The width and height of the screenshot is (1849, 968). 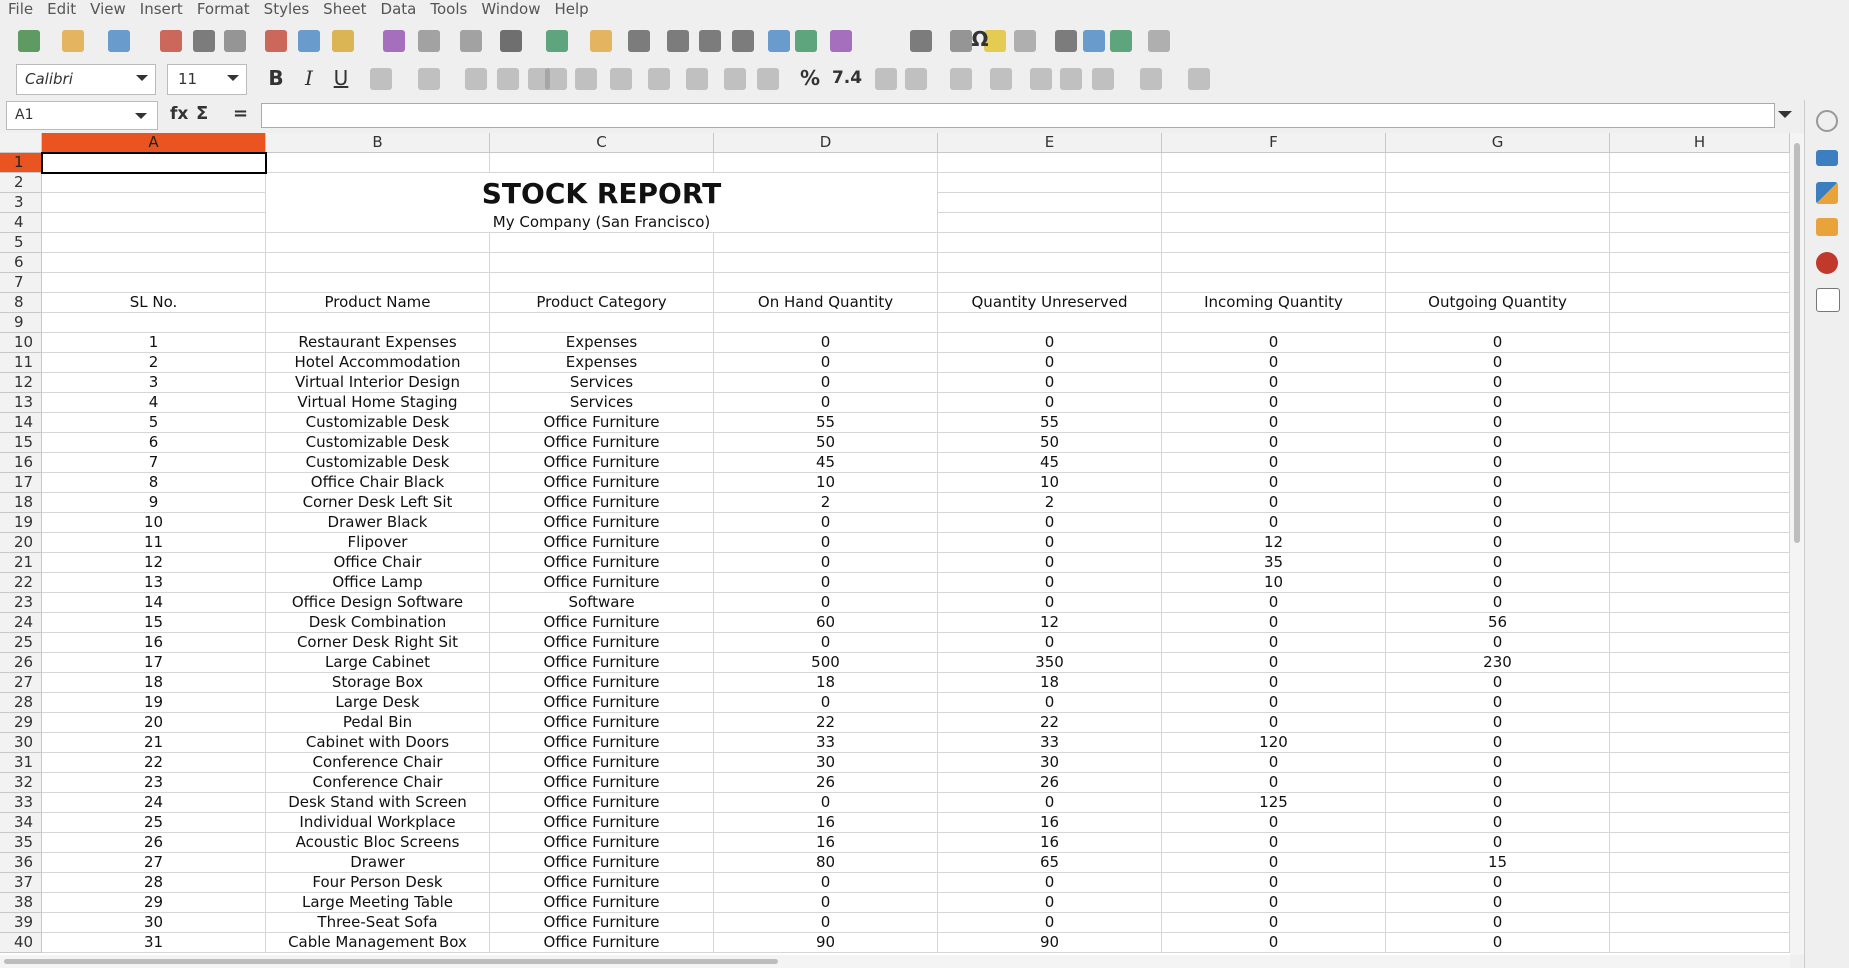 I want to click on data-cell: 13, so click(x=154, y=583).